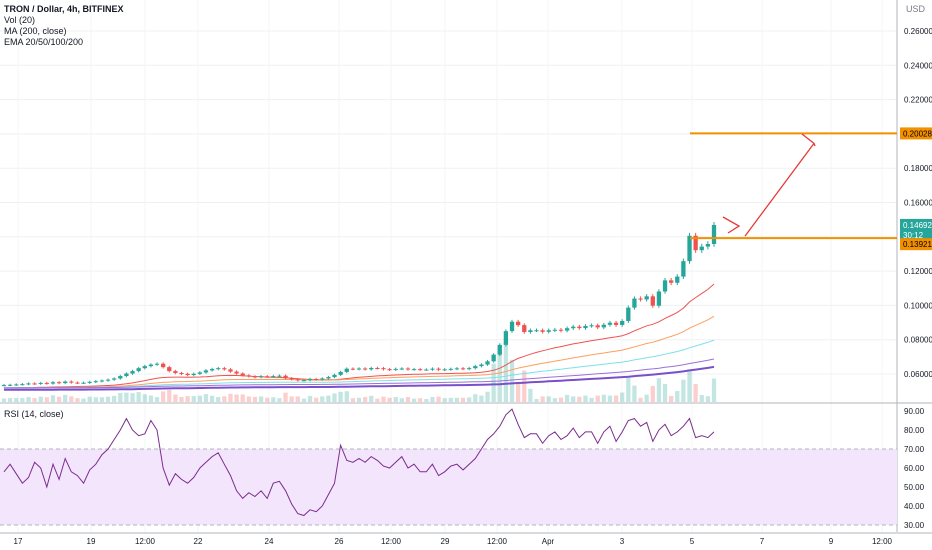 The image size is (932, 550). Describe the element at coordinates (914, 468) in the screenshot. I see `rsi-tick-label: 60.00` at that location.